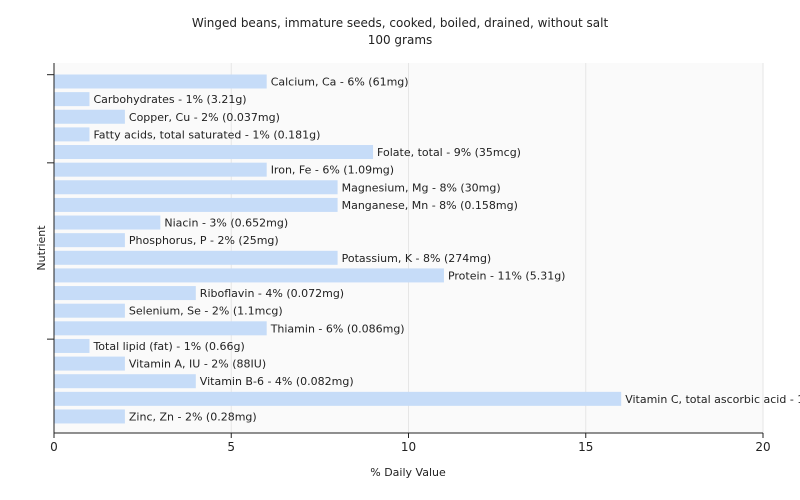 Image resolution: width=800 pixels, height=500 pixels. Describe the element at coordinates (169, 99) in the screenshot. I see `bar-label: Carbohydrates - 1% (3.21g)` at that location.